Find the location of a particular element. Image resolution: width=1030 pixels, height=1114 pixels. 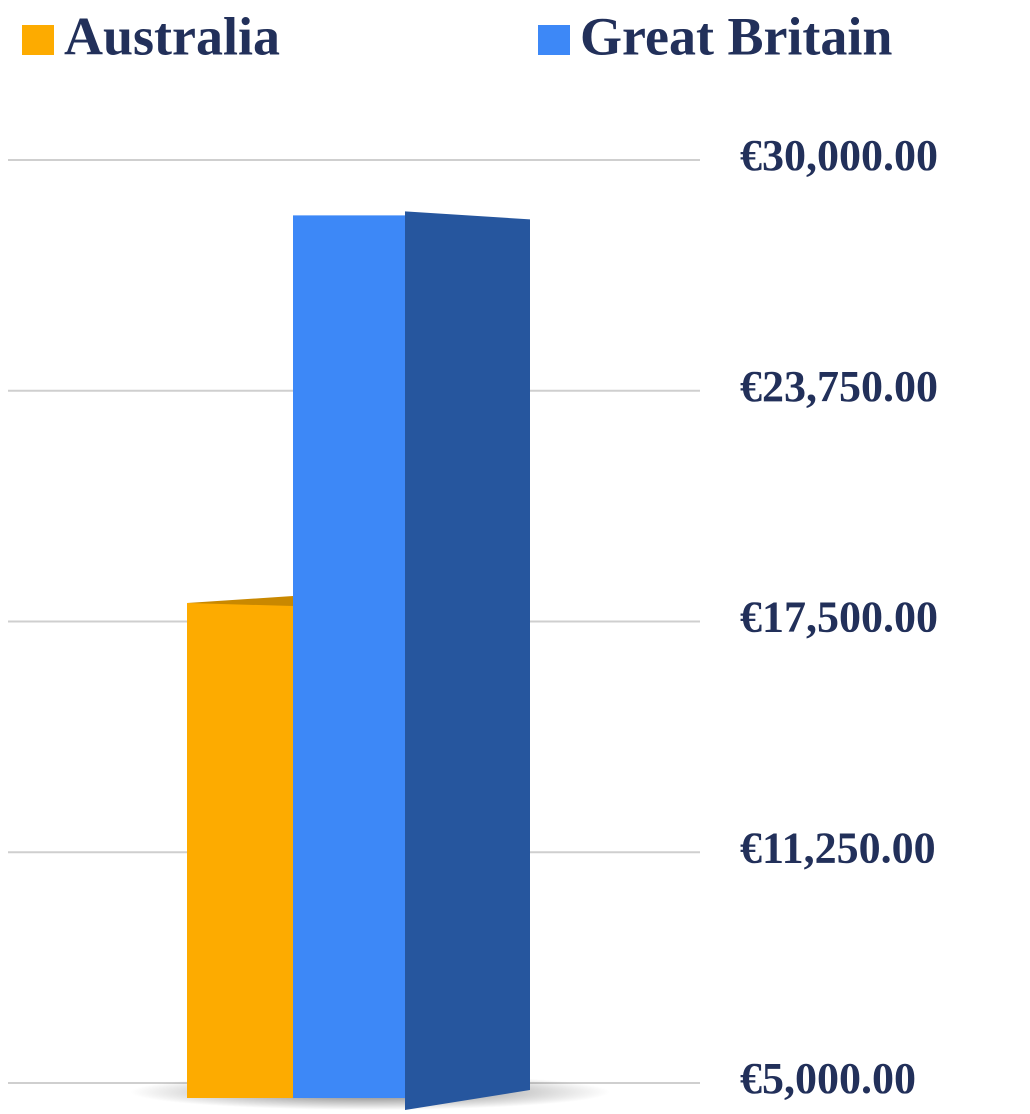

legend-label: Australia is located at coordinates (172, 36).